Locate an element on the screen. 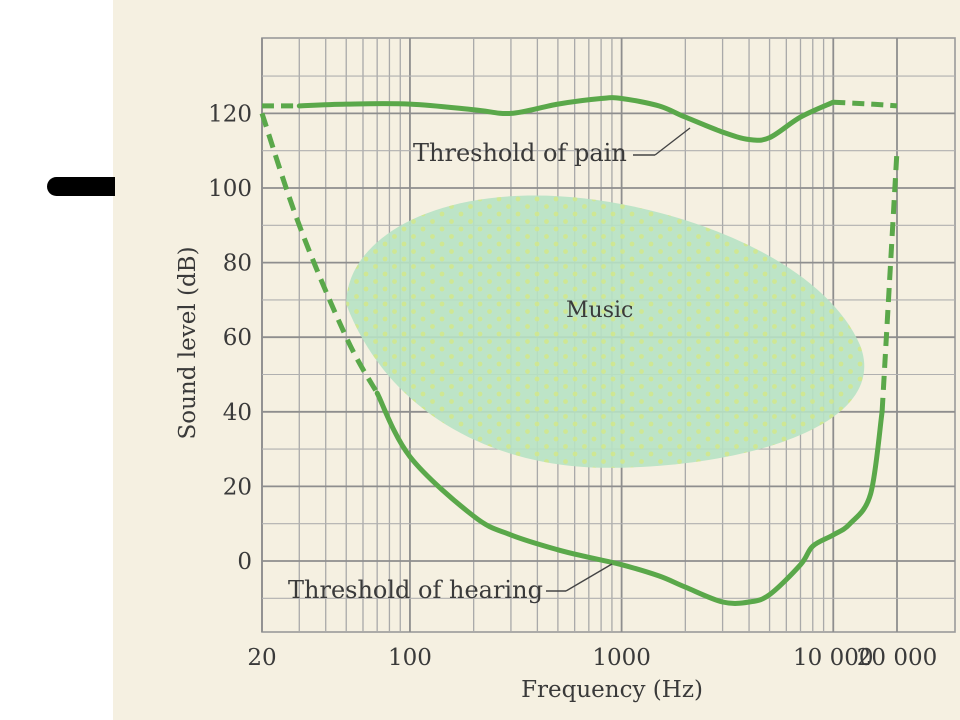 The height and width of the screenshot is (720, 960). y-tick-label: 100 is located at coordinates (230, 189).